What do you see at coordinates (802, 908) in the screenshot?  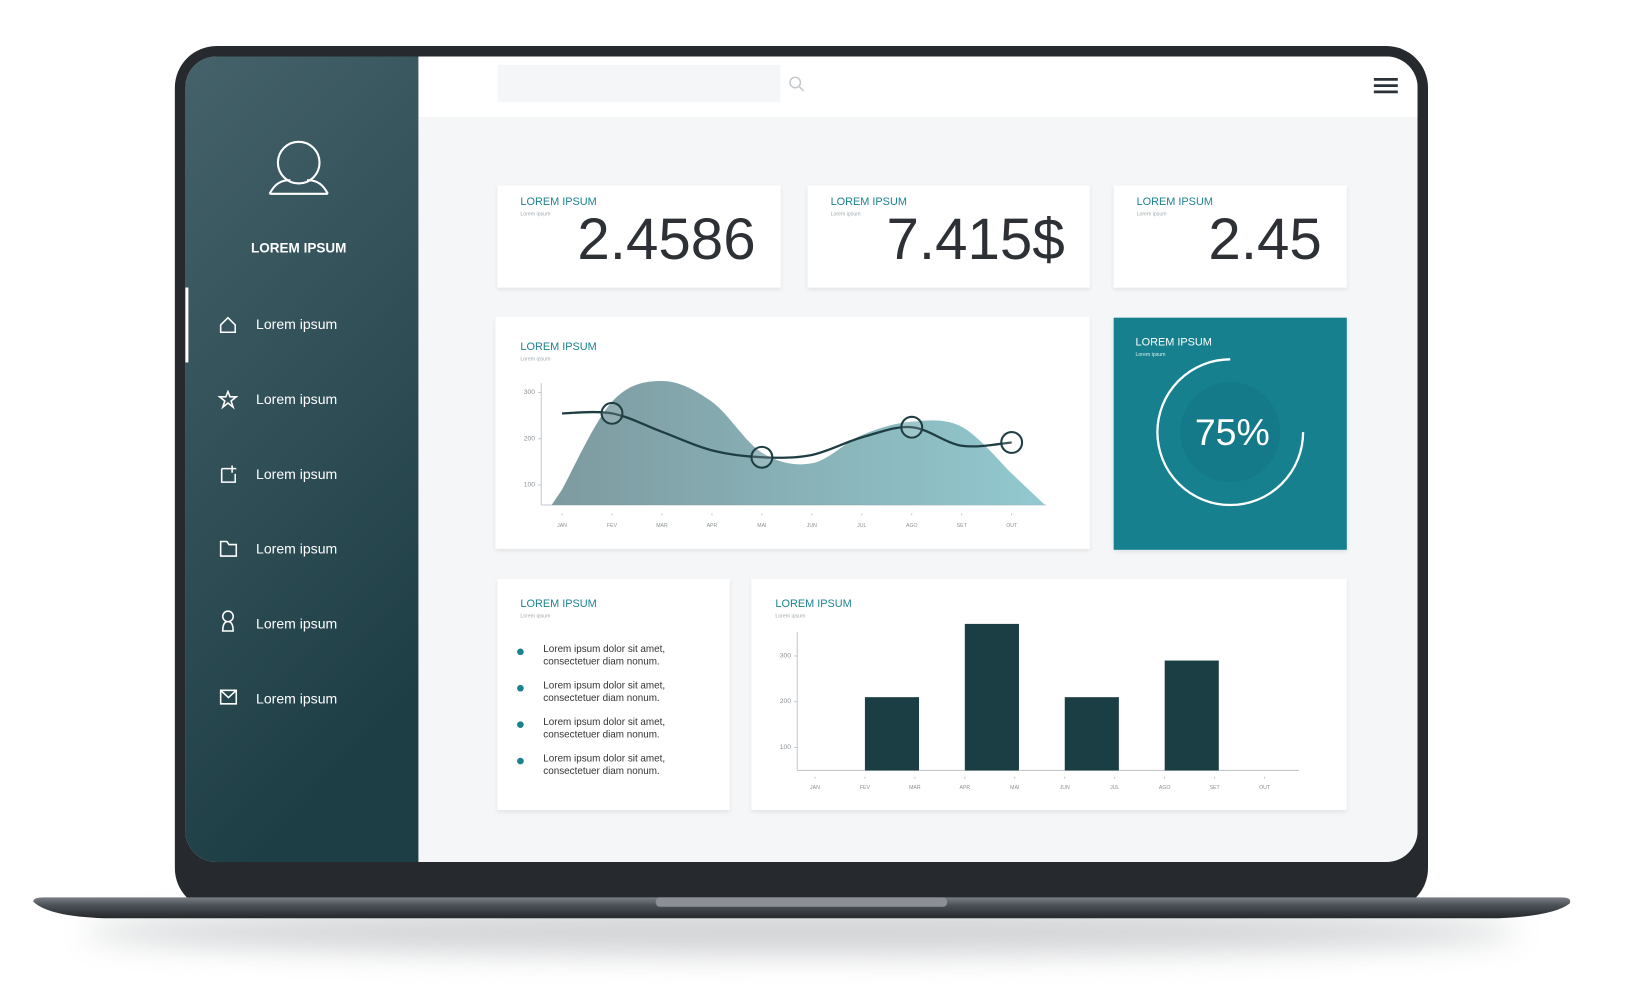 I see `base` at bounding box center [802, 908].